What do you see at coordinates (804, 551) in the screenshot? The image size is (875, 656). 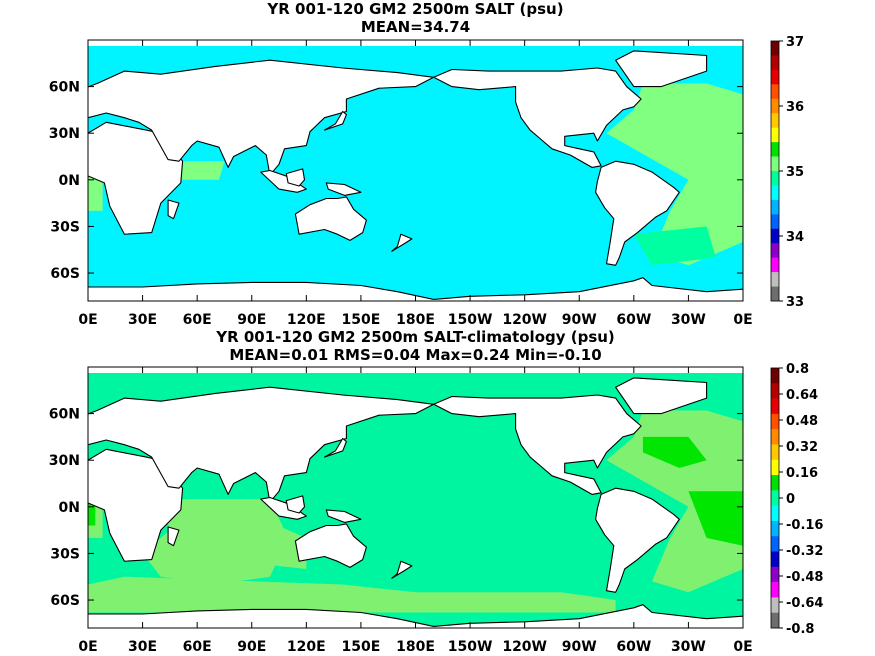 I see `colorbar-tick-label: -0.32` at bounding box center [804, 551].